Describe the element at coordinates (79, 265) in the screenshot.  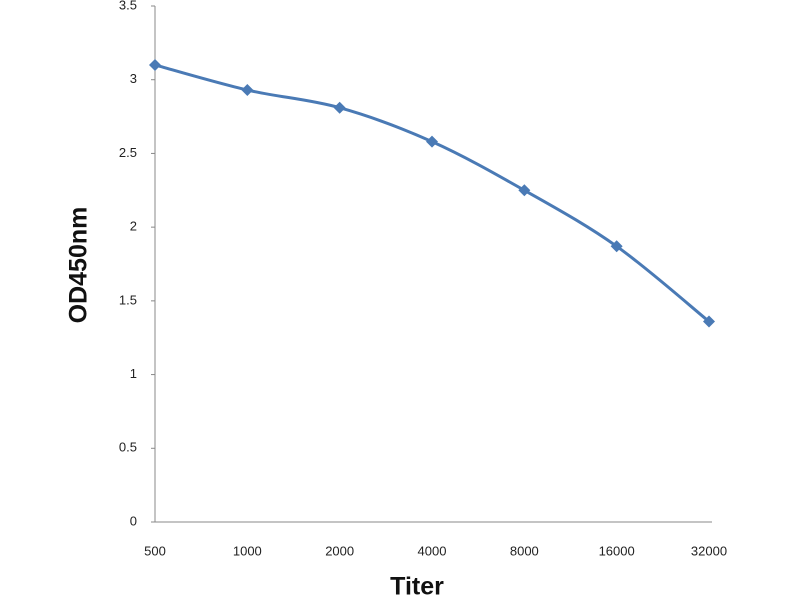
I see `y-axis-title: OD450nm` at that location.